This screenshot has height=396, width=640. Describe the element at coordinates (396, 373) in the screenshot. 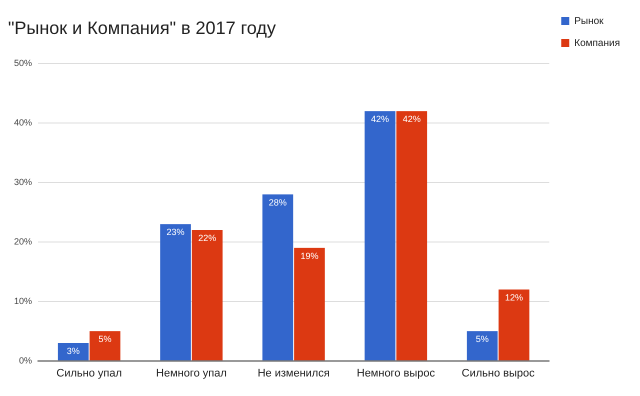

I see `x-tick-label: Немного вырос` at that location.